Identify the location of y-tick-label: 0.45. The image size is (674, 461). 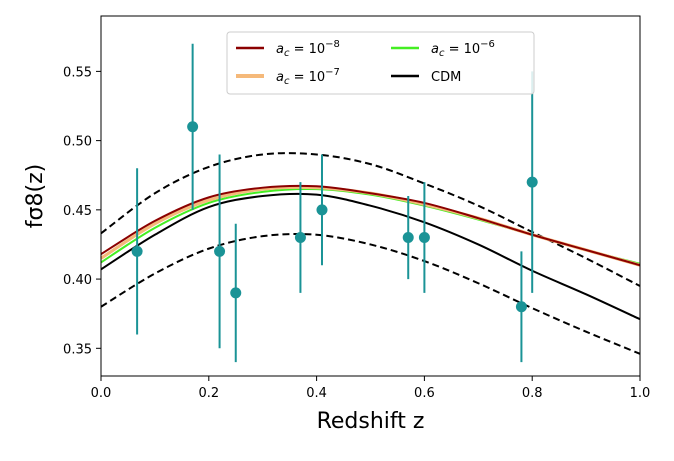
(77, 211).